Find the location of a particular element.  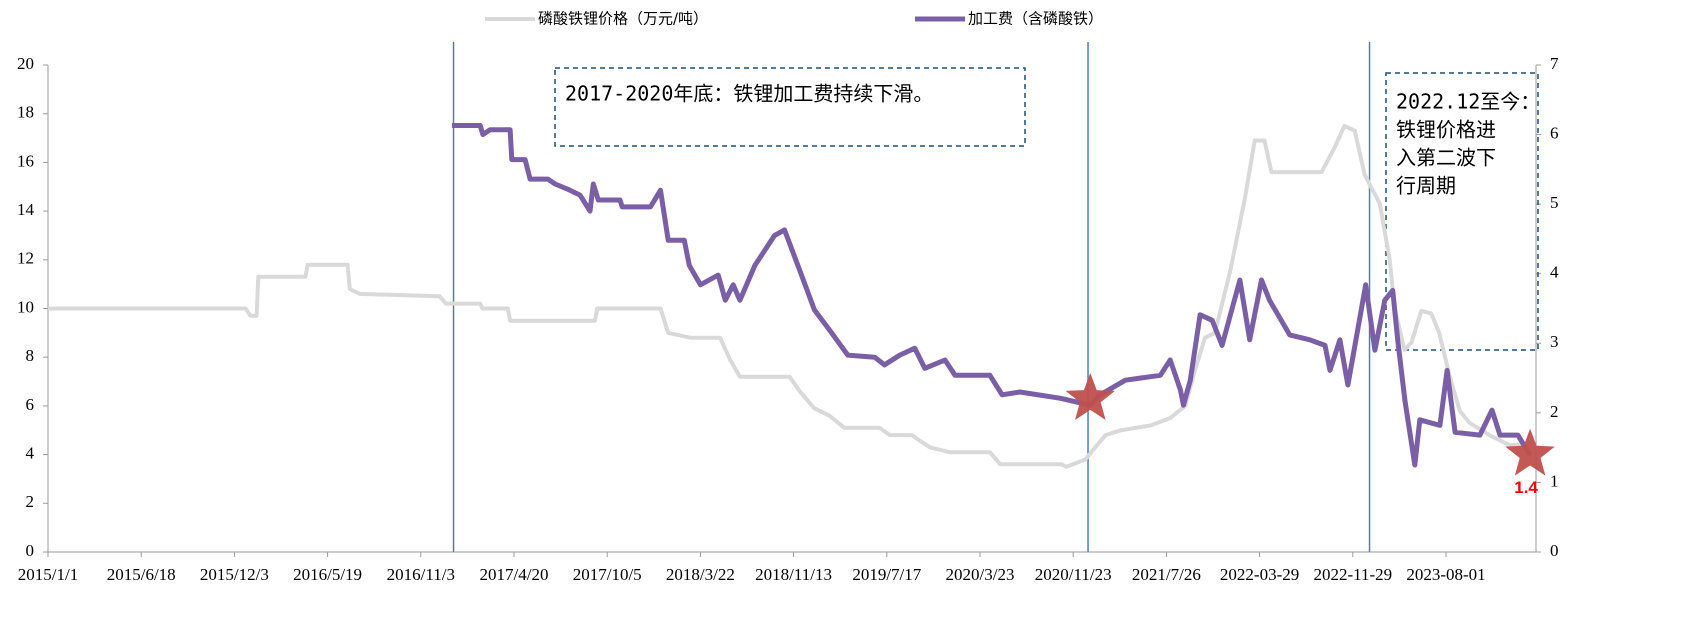

y2-tick-label: 4 is located at coordinates (1554, 272).